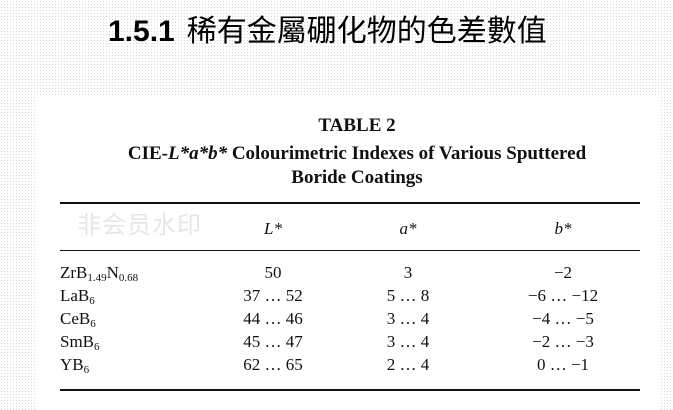 The height and width of the screenshot is (410, 673). I want to click on row-L-value: 45 … 47, so click(273, 341).